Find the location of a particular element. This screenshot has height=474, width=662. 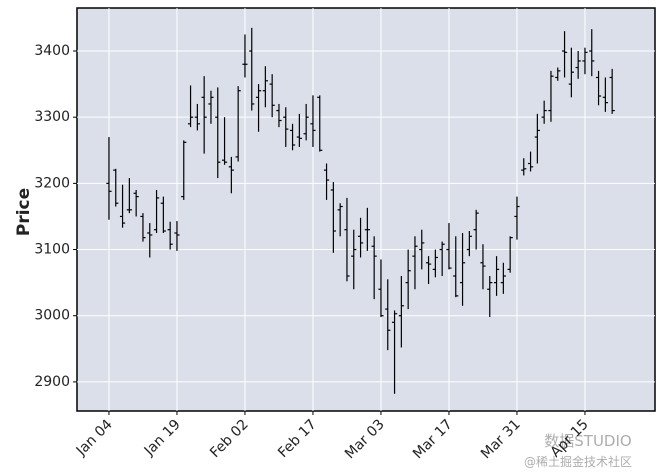

y-tick-label: 3100 is located at coordinates (52, 250).